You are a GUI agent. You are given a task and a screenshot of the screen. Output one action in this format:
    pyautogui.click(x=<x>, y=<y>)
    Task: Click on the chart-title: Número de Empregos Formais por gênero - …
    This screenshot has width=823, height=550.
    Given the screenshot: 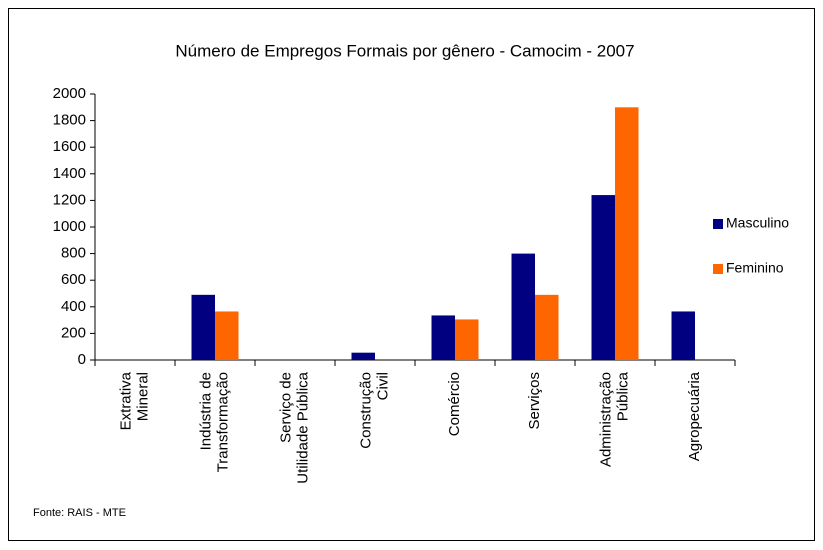 What is the action you would take?
    pyautogui.click(x=404, y=50)
    